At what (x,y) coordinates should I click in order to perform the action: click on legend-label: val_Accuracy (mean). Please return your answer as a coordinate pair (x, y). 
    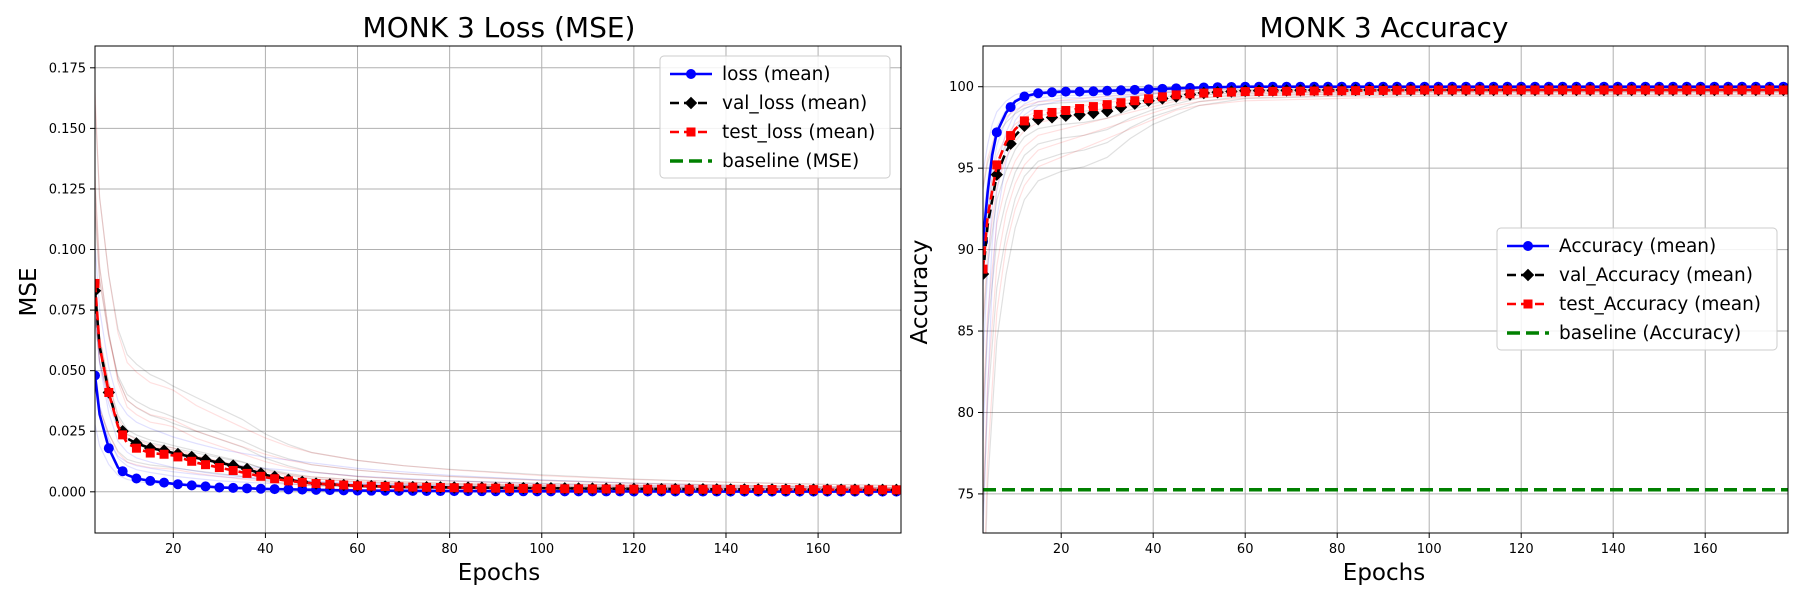
    Looking at the image, I should click on (1656, 275).